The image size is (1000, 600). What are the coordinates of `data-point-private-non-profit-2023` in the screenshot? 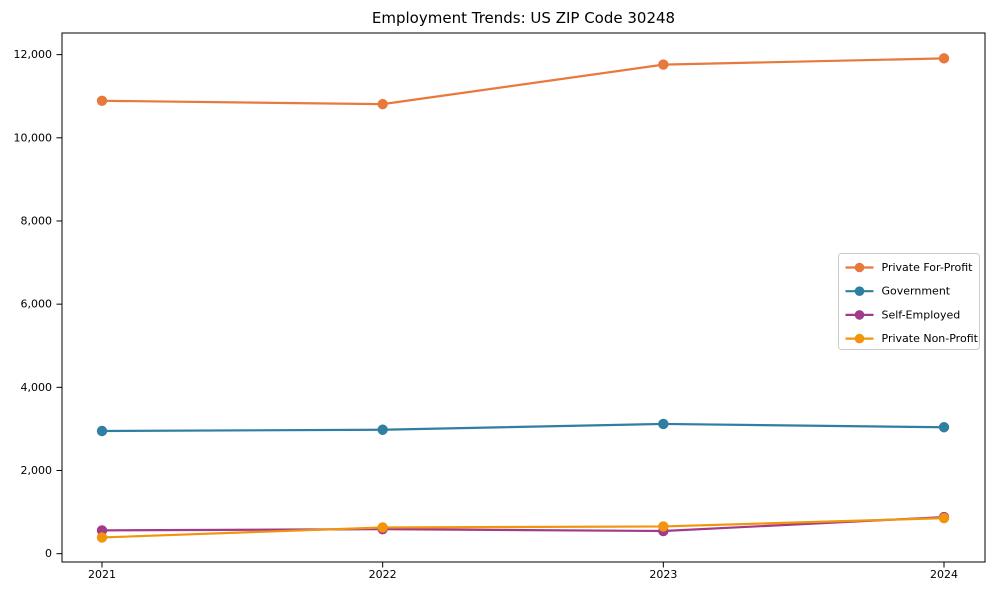 It's located at (663, 526).